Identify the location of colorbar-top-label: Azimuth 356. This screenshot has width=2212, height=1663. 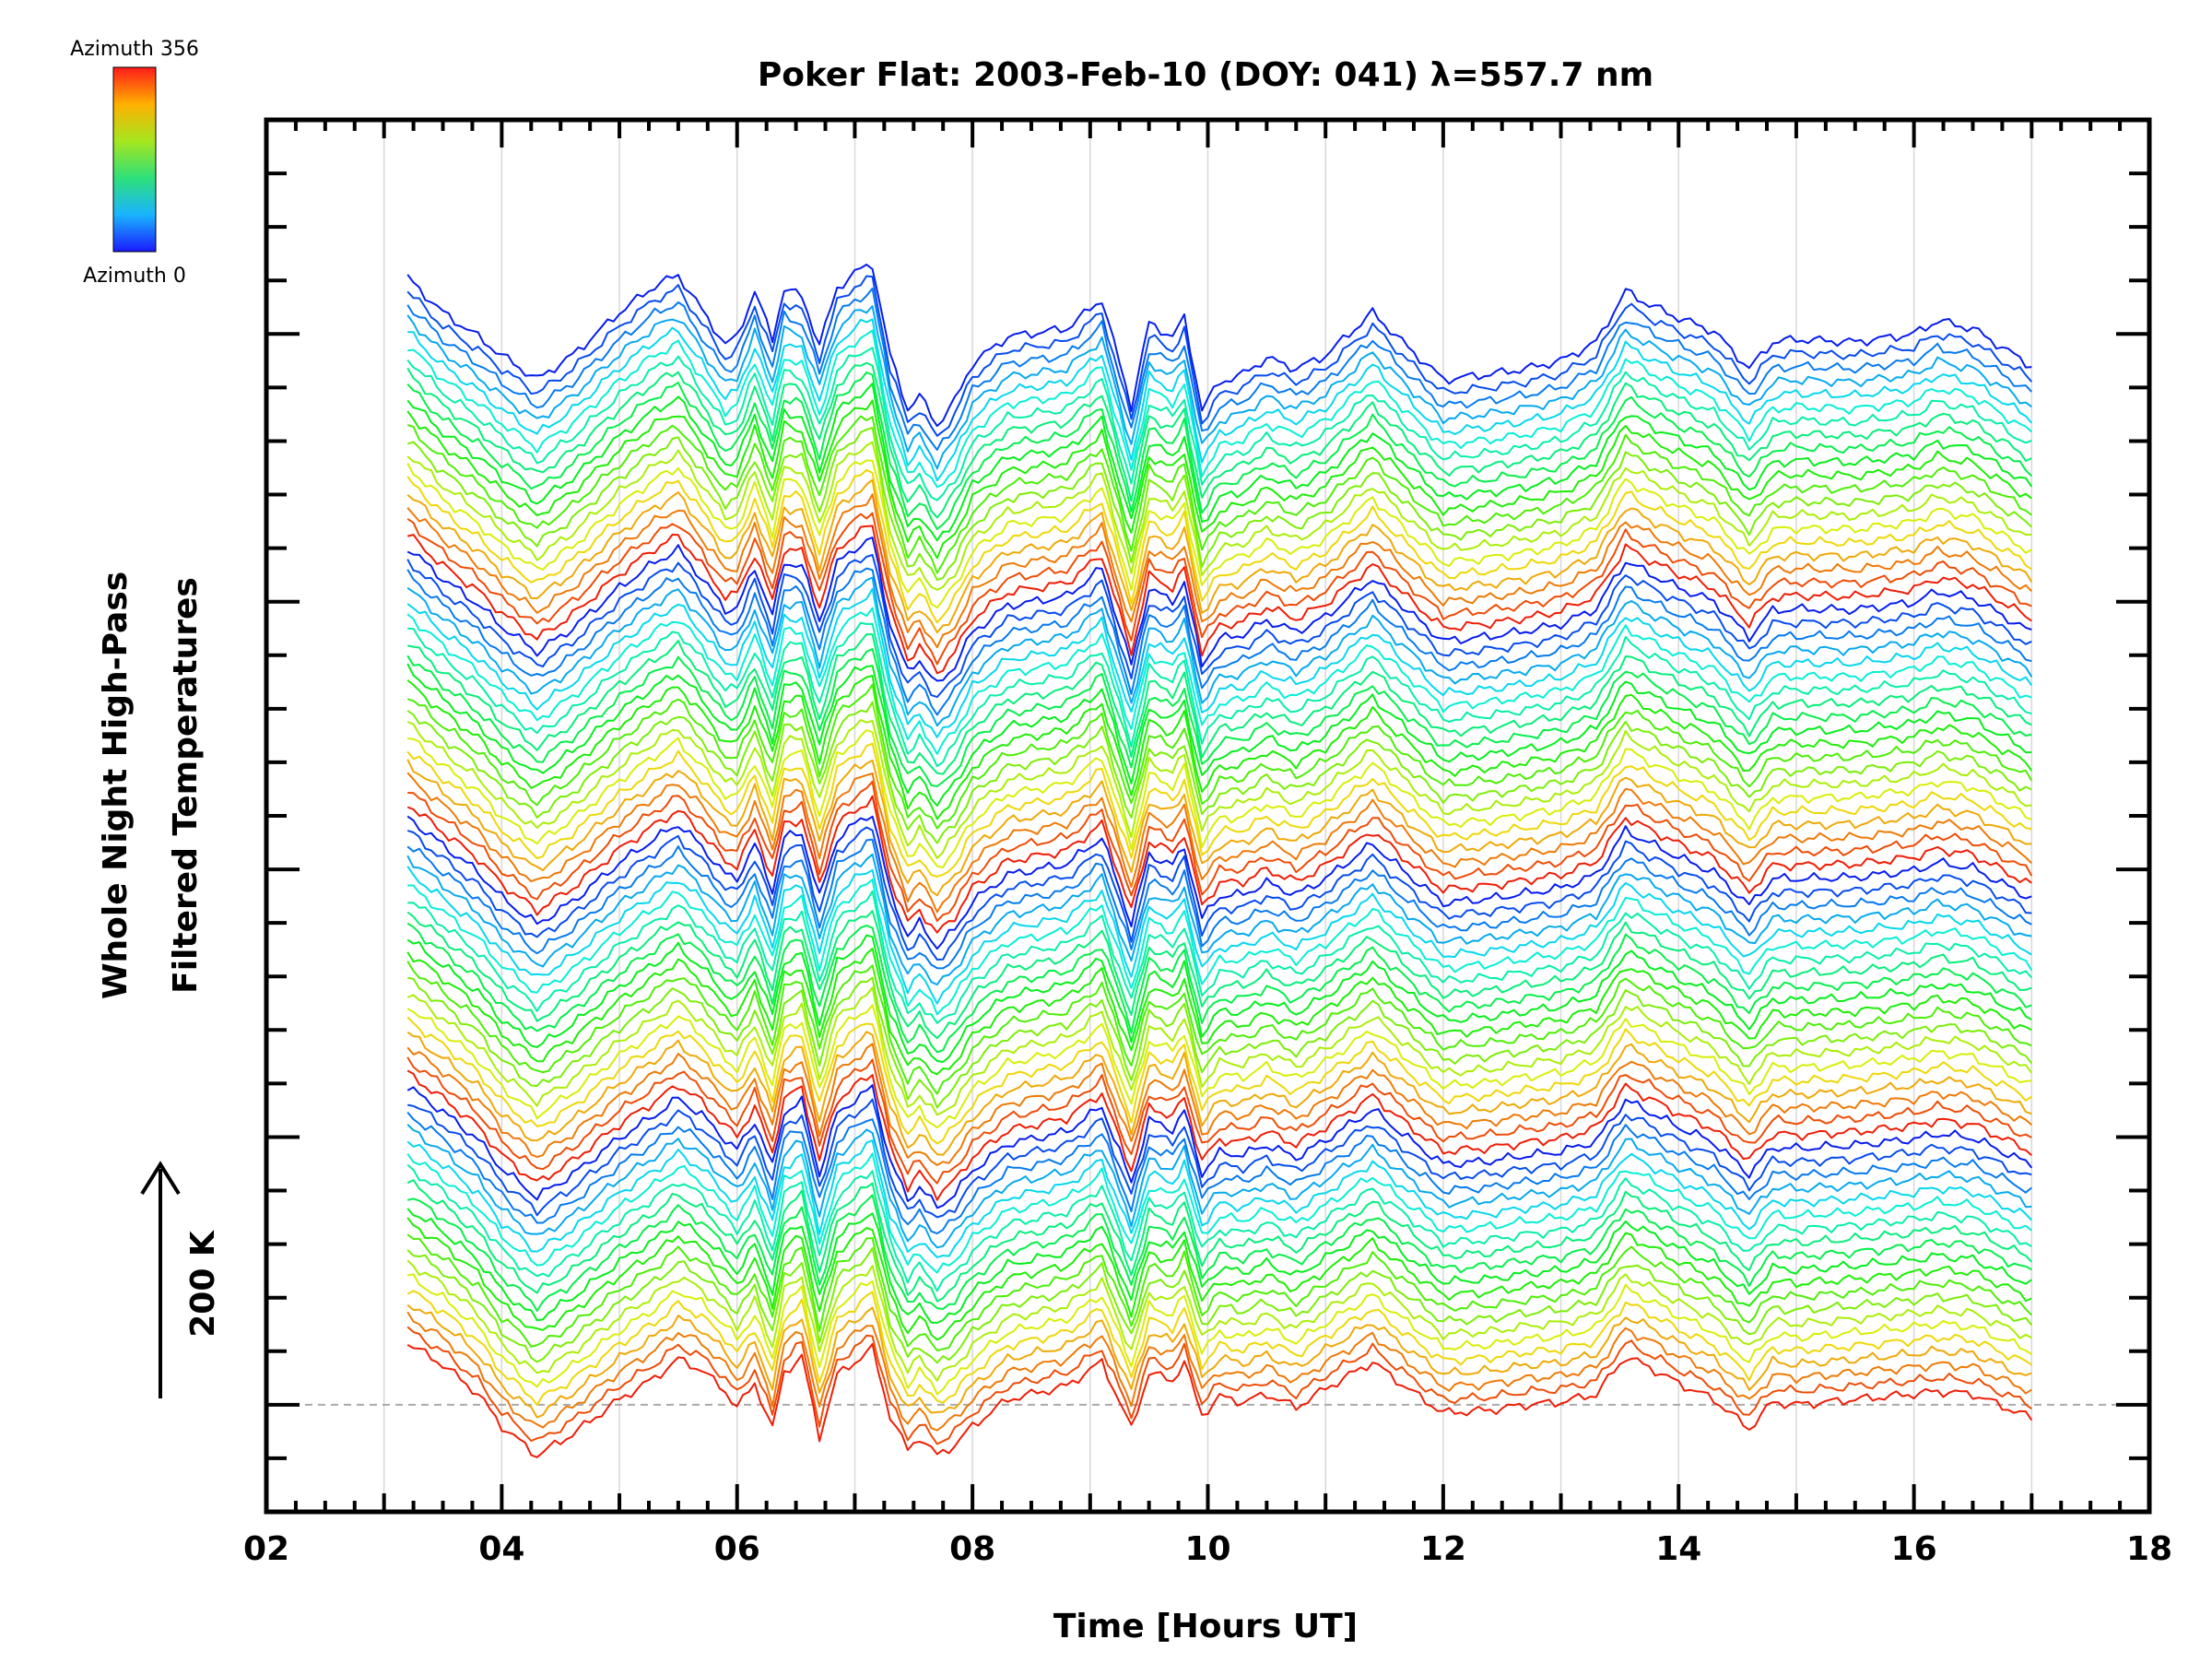
(134, 49).